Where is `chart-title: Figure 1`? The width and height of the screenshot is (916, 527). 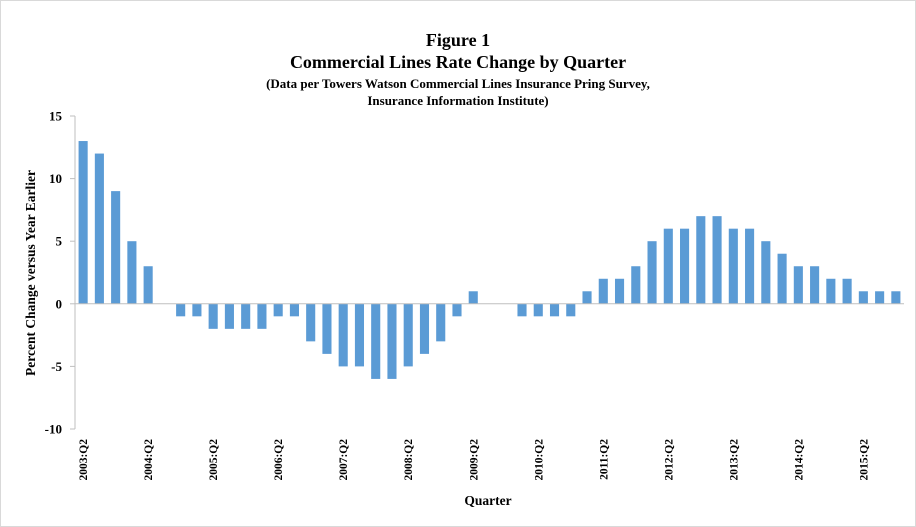 chart-title: Figure 1 is located at coordinates (458, 40).